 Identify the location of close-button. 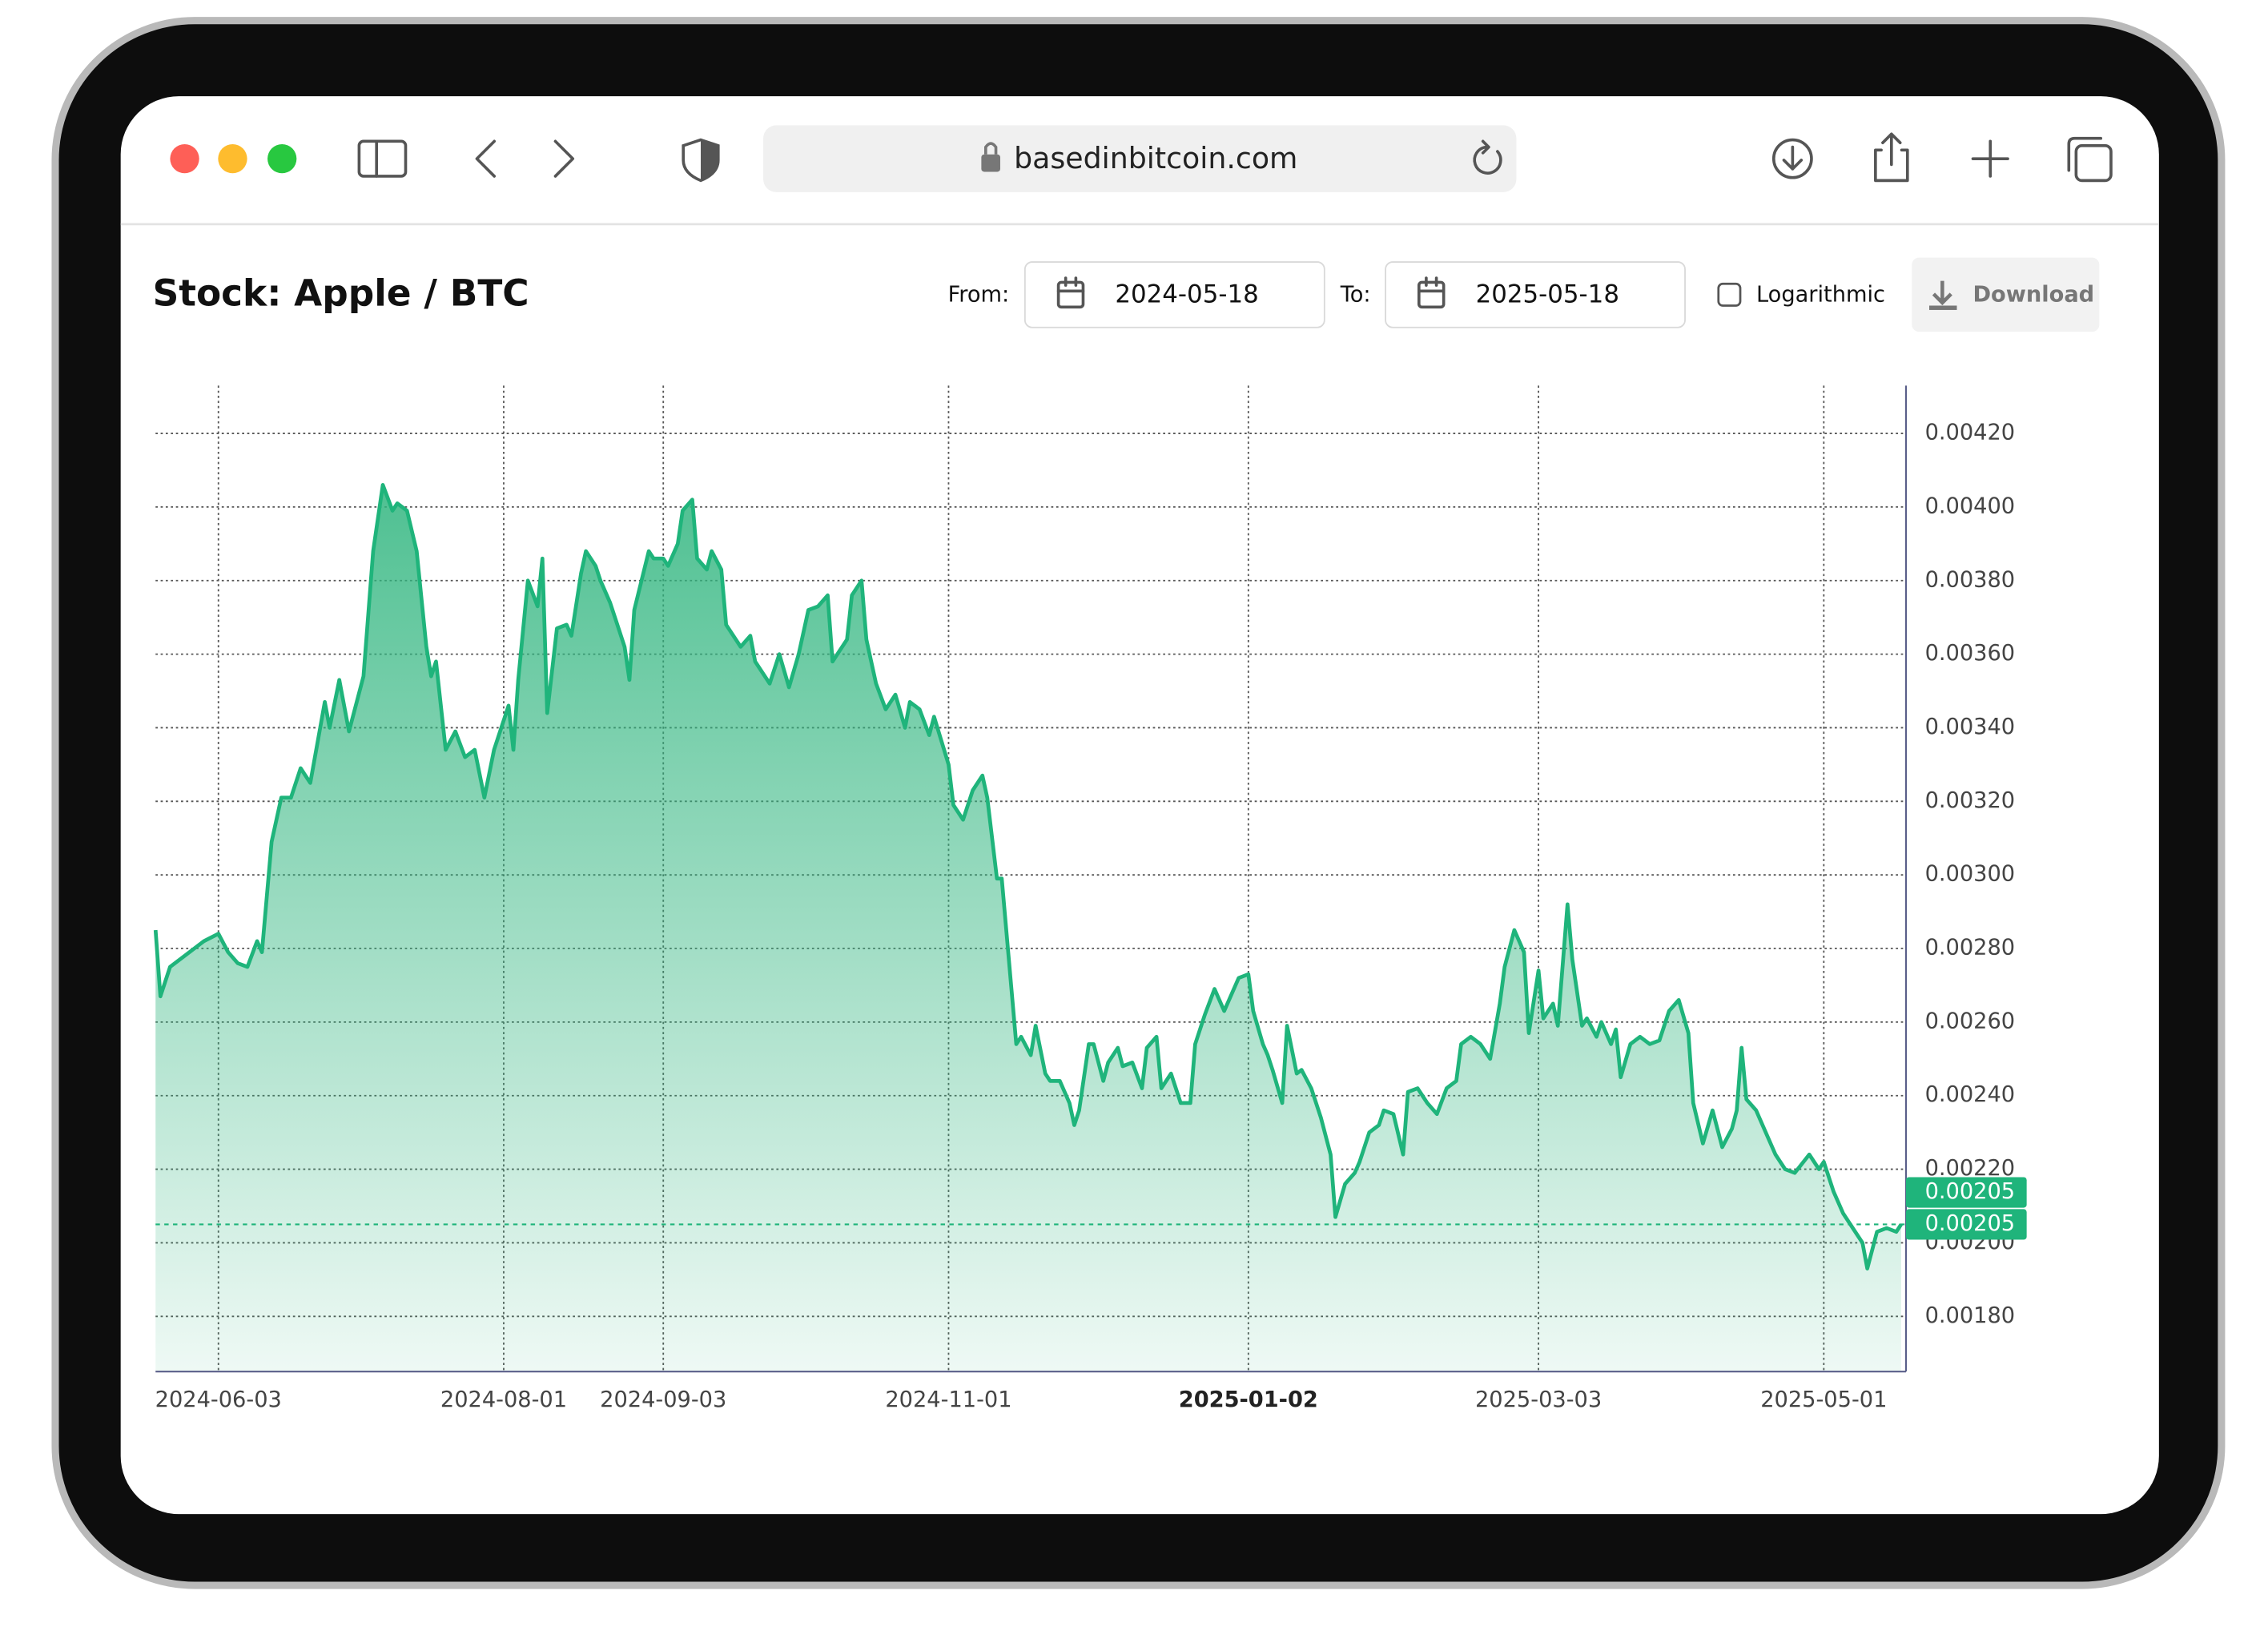
(184, 158).